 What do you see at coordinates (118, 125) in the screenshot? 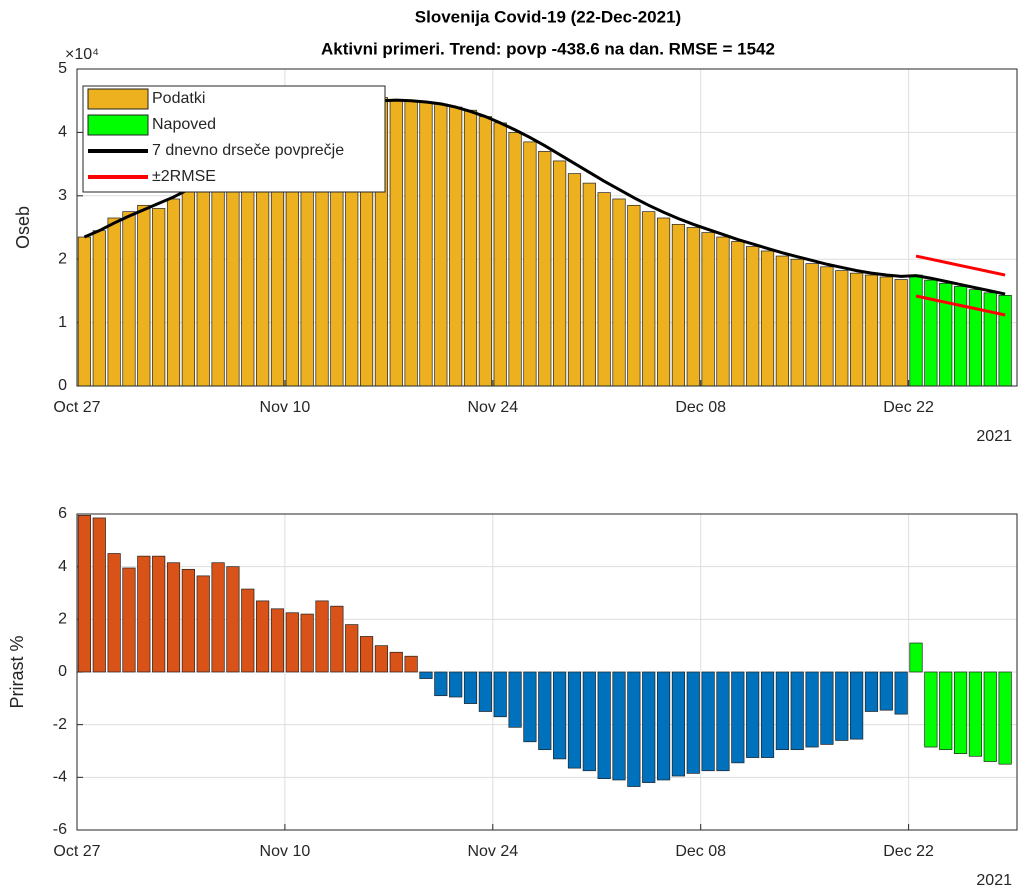
I see `legend-swatch` at bounding box center [118, 125].